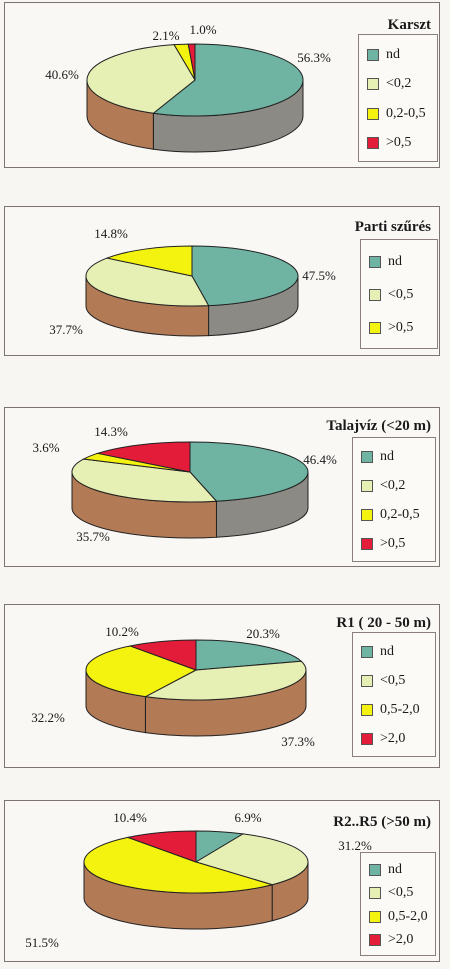 The image size is (450, 969). I want to click on chart-title: R1 ( 20 - 50 m), so click(383, 623).